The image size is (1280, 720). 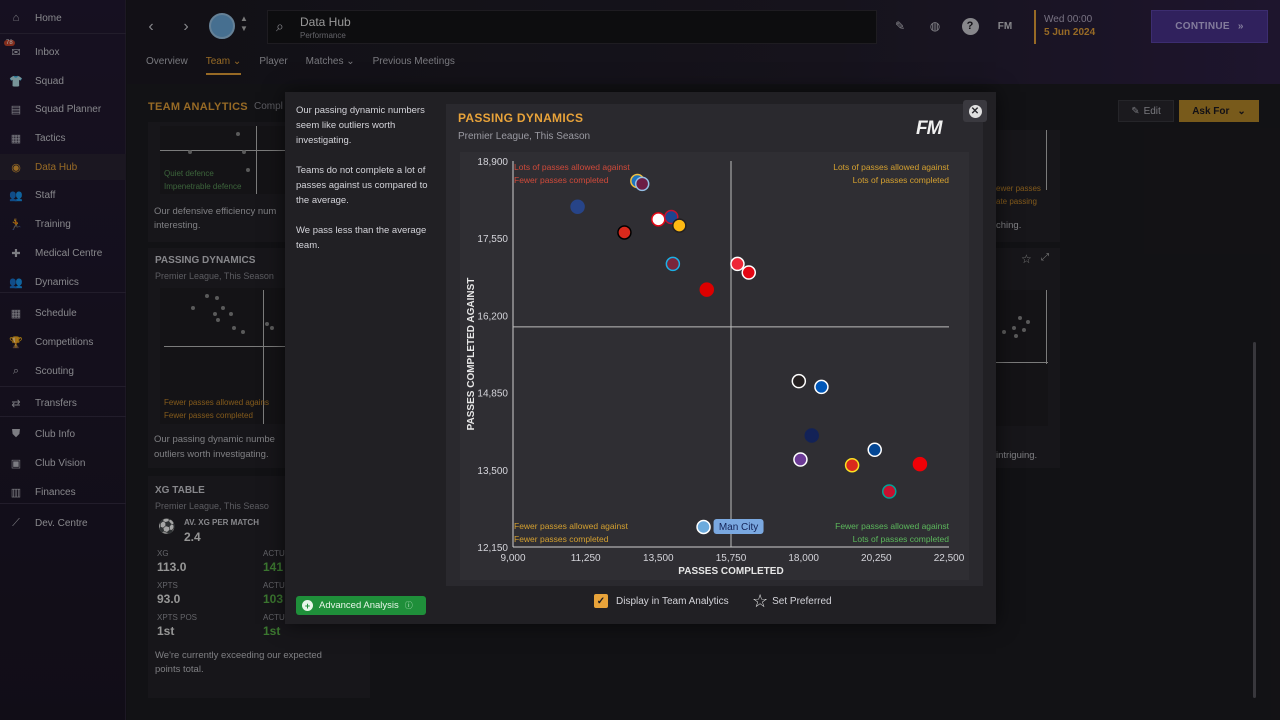 What do you see at coordinates (63, 52) in the screenshot?
I see `sidebar-item-inbox: ✉ Inbox 78` at bounding box center [63, 52].